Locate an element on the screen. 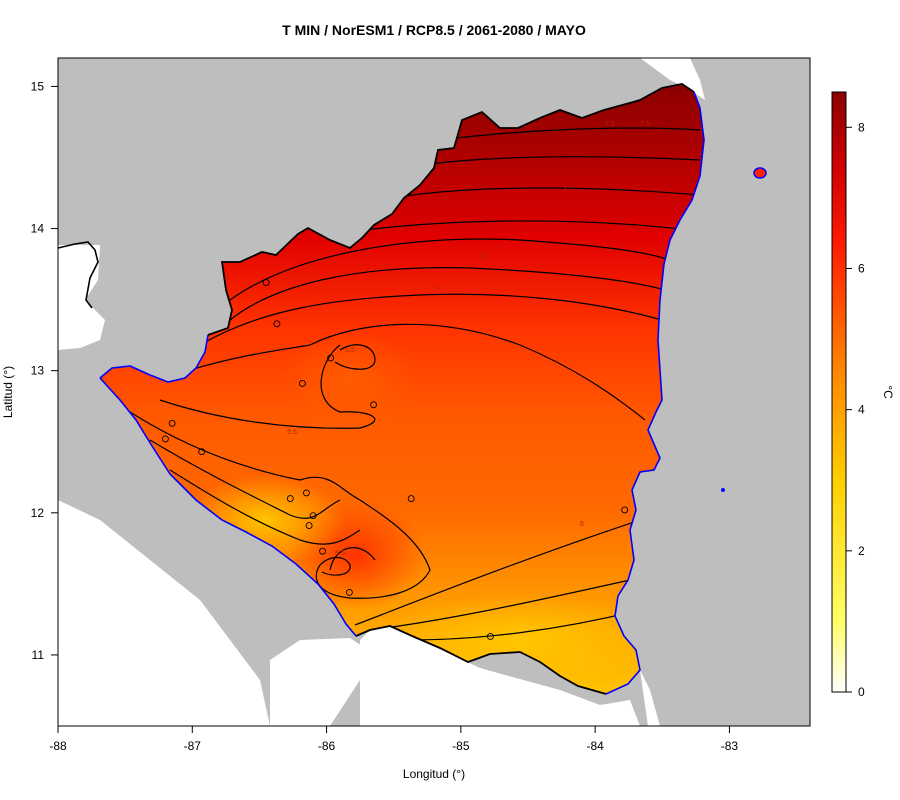  colorbar-tick-label: 6 is located at coordinates (861, 268).